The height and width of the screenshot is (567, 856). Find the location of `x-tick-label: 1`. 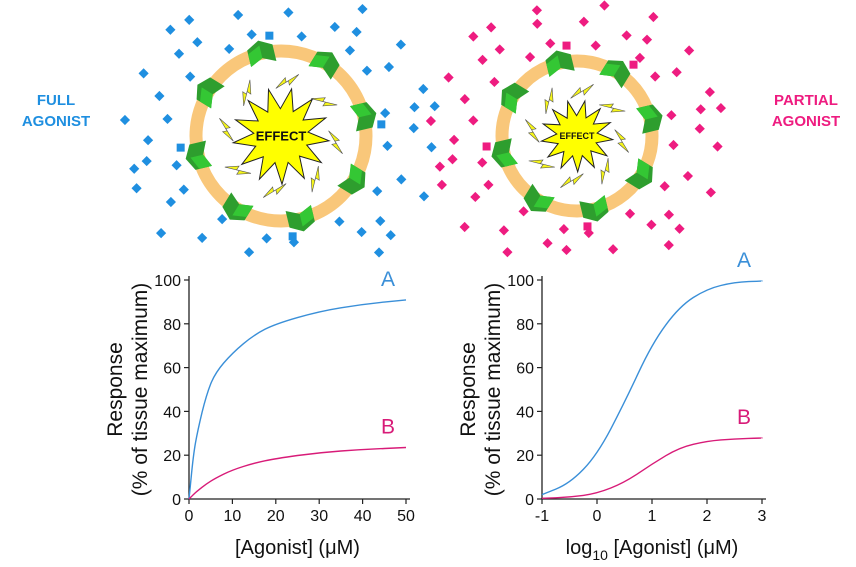

x-tick-label: 1 is located at coordinates (652, 516).